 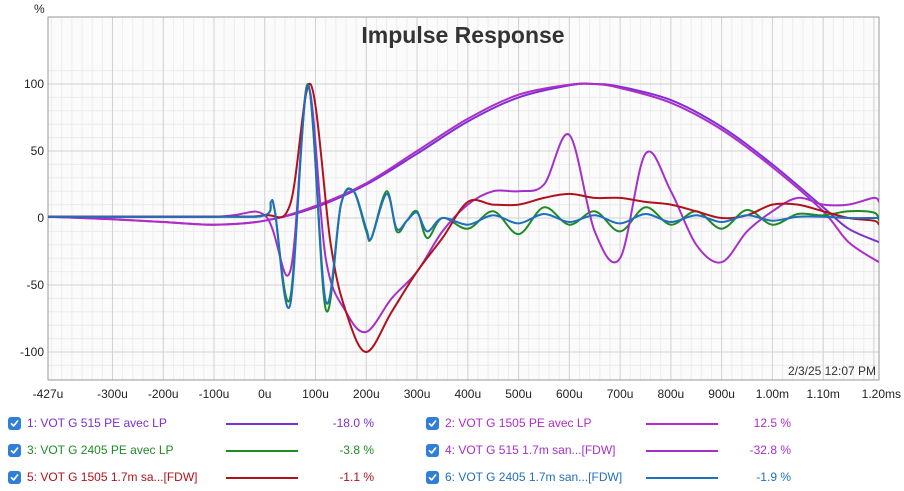 I want to click on x-tick-label: 0u, so click(x=264, y=394).